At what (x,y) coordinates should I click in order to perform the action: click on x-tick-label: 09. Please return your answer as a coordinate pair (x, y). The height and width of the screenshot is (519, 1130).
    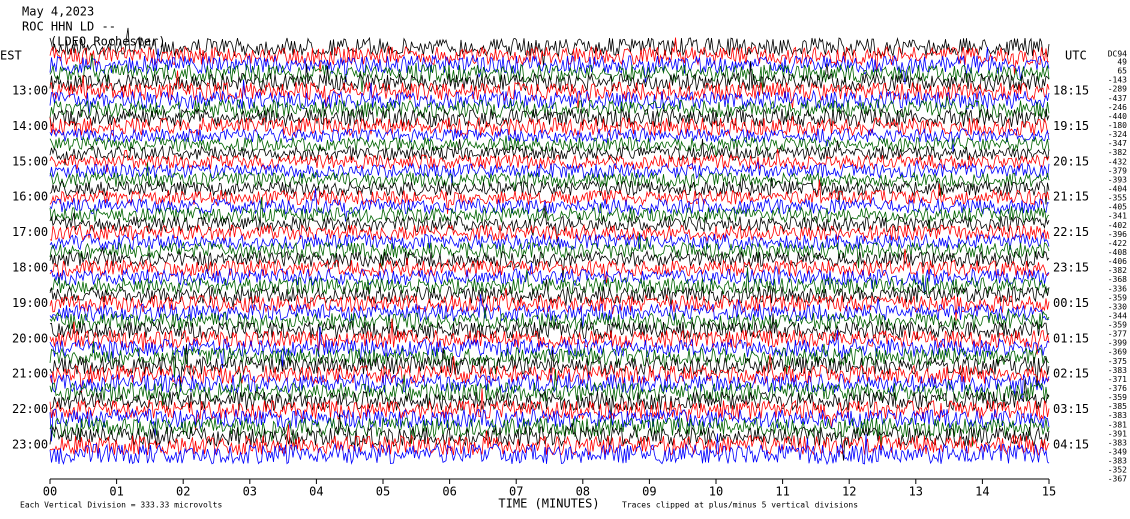
    Looking at the image, I should click on (649, 492).